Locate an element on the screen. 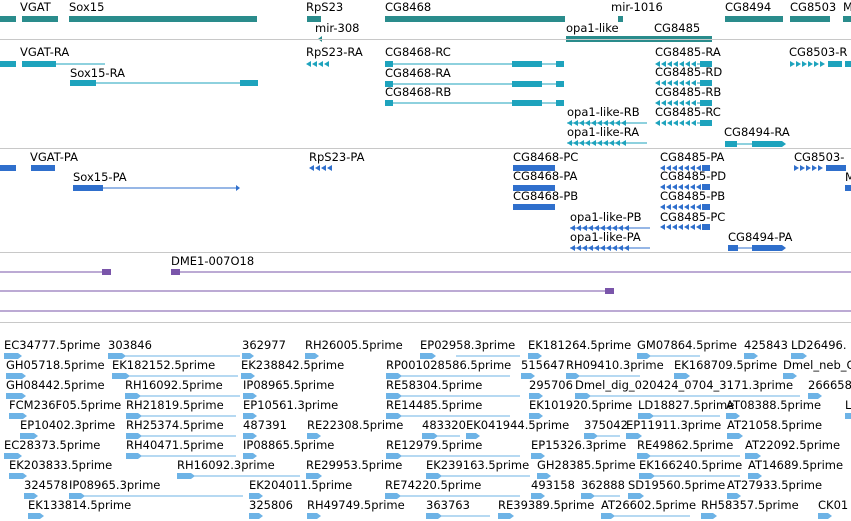 The image size is (851, 521). protein-label: CG8503- is located at coordinates (819, 157).